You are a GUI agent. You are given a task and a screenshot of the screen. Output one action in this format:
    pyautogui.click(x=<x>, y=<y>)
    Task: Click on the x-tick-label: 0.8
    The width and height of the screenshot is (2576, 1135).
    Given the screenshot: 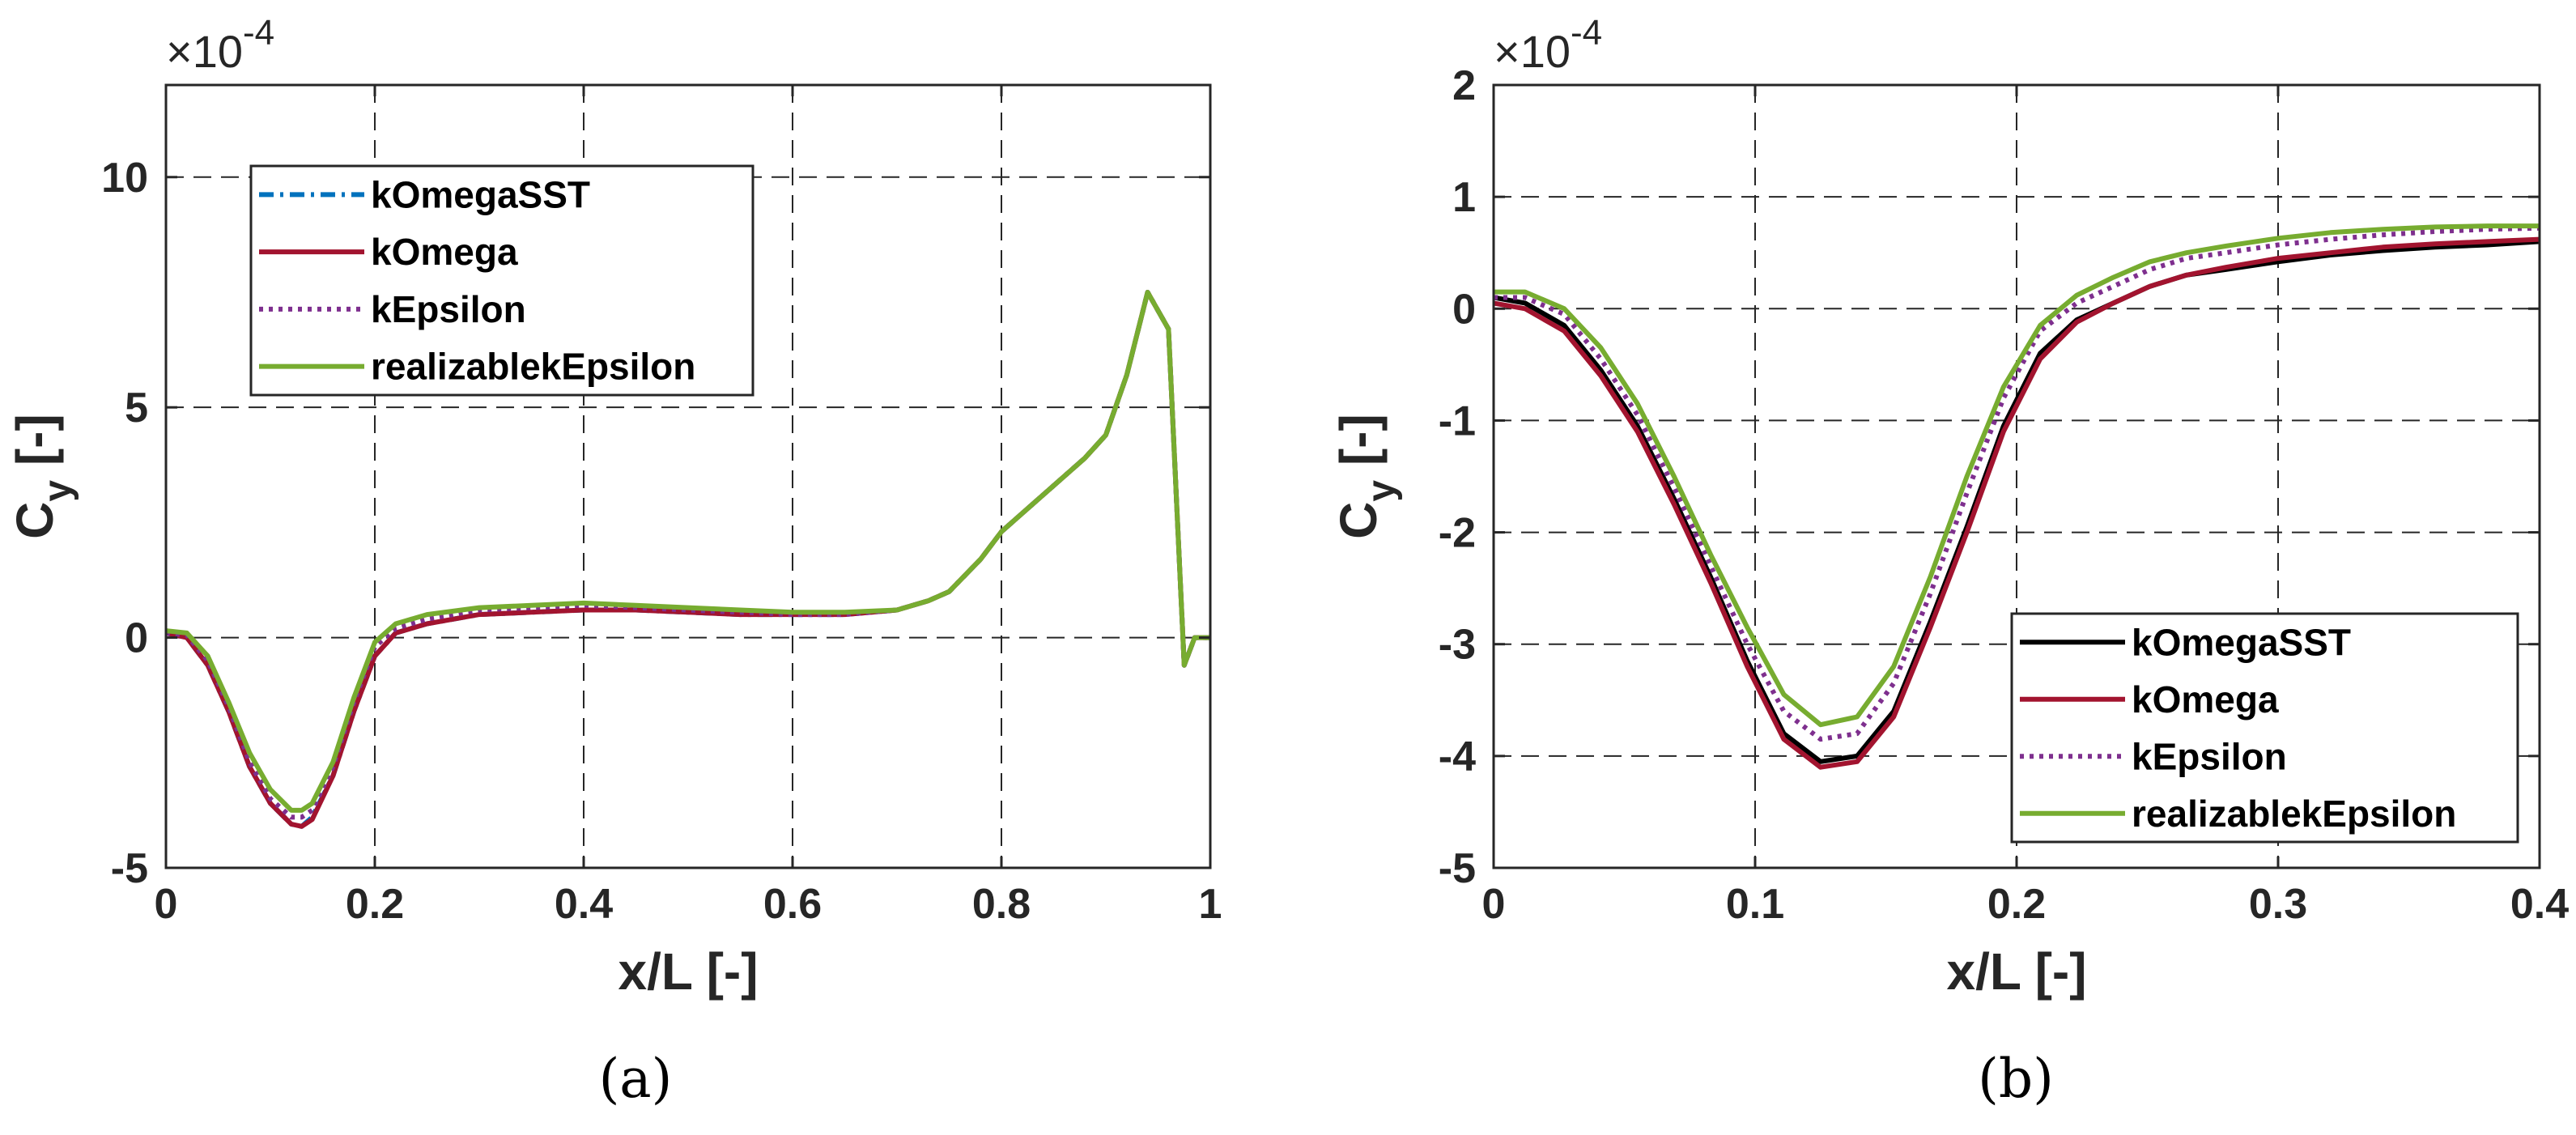 What is the action you would take?
    pyautogui.click(x=1002, y=904)
    